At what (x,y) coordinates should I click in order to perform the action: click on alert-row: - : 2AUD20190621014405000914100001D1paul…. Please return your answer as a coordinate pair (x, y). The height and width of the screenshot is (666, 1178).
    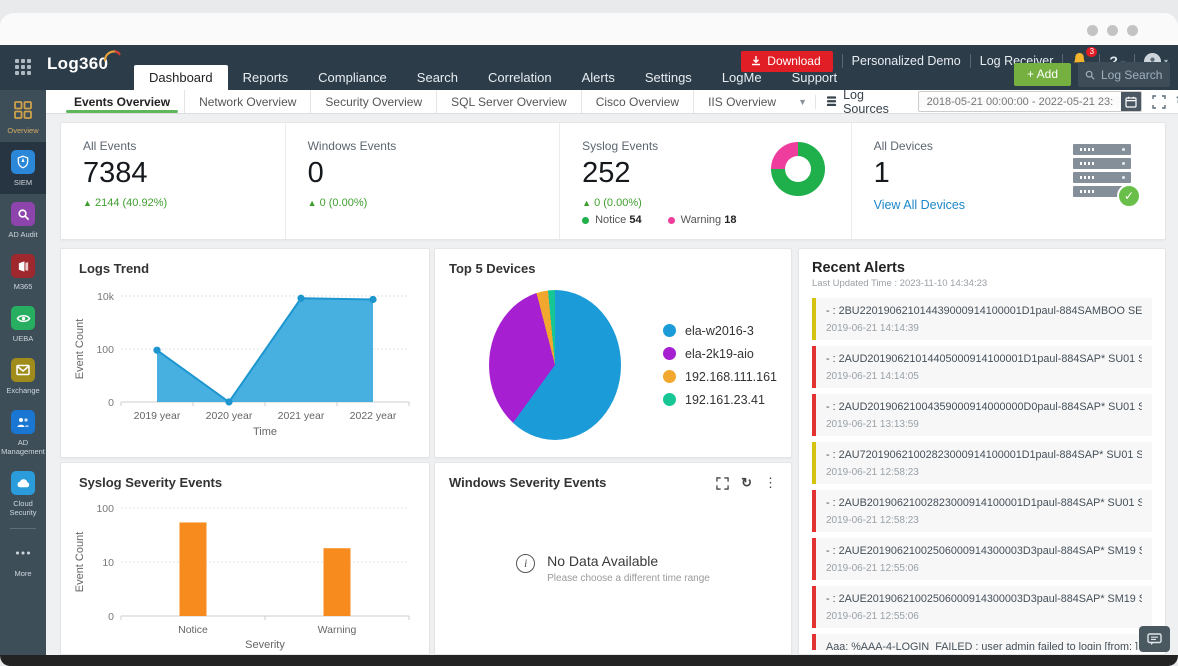
    Looking at the image, I should click on (982, 367).